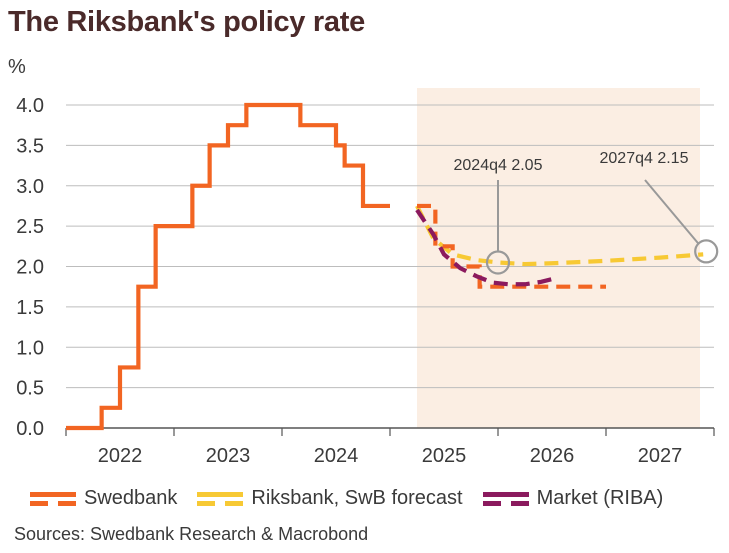 Image resolution: width=729 pixels, height=553 pixels. Describe the element at coordinates (660, 456) in the screenshot. I see `x-tick-label: 2027` at that location.